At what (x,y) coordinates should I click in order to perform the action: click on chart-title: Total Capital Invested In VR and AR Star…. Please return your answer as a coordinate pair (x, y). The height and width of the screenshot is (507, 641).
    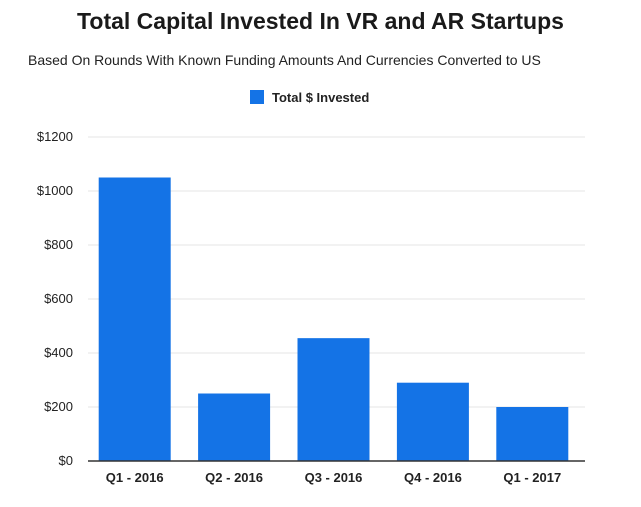
    Looking at the image, I should click on (320, 21).